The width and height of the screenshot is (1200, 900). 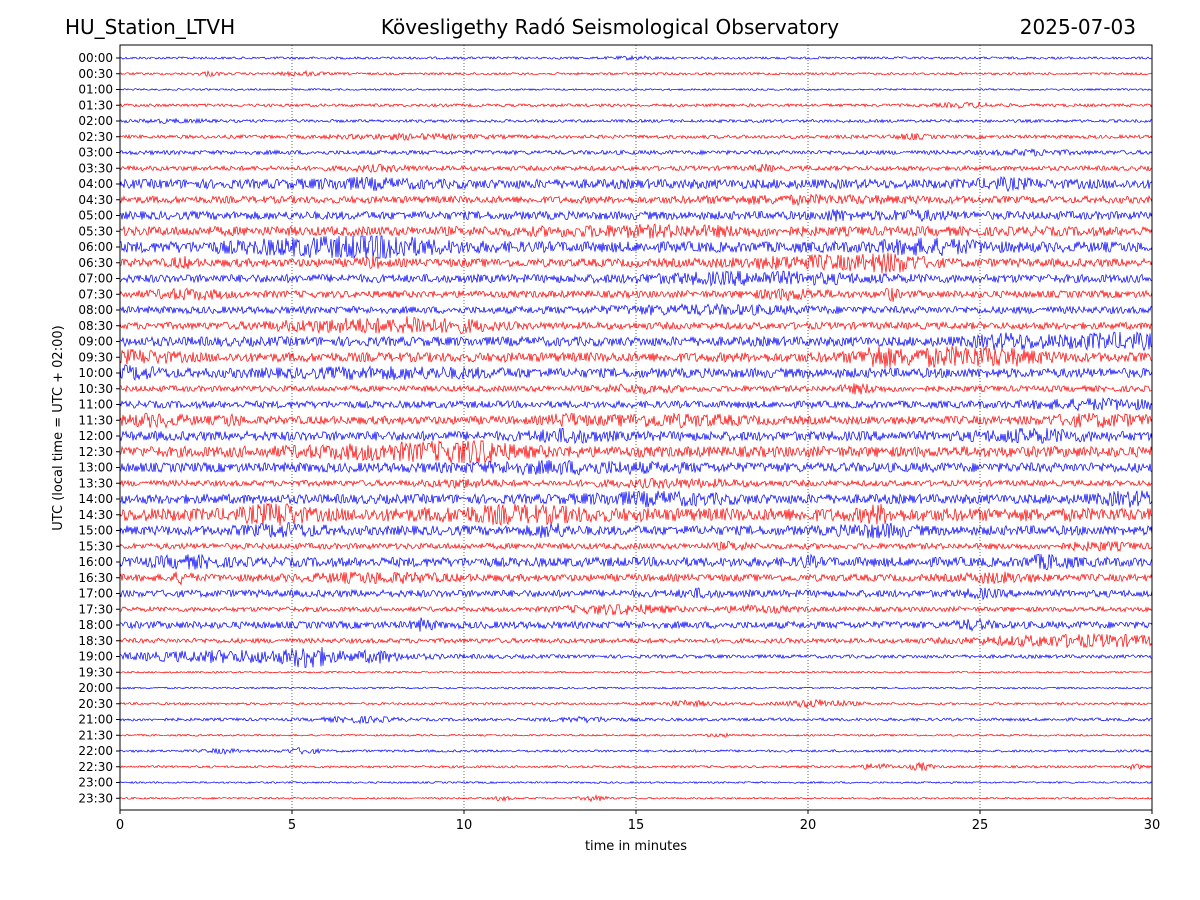 I want to click on y-tick-label: 10:00, so click(x=95, y=373).